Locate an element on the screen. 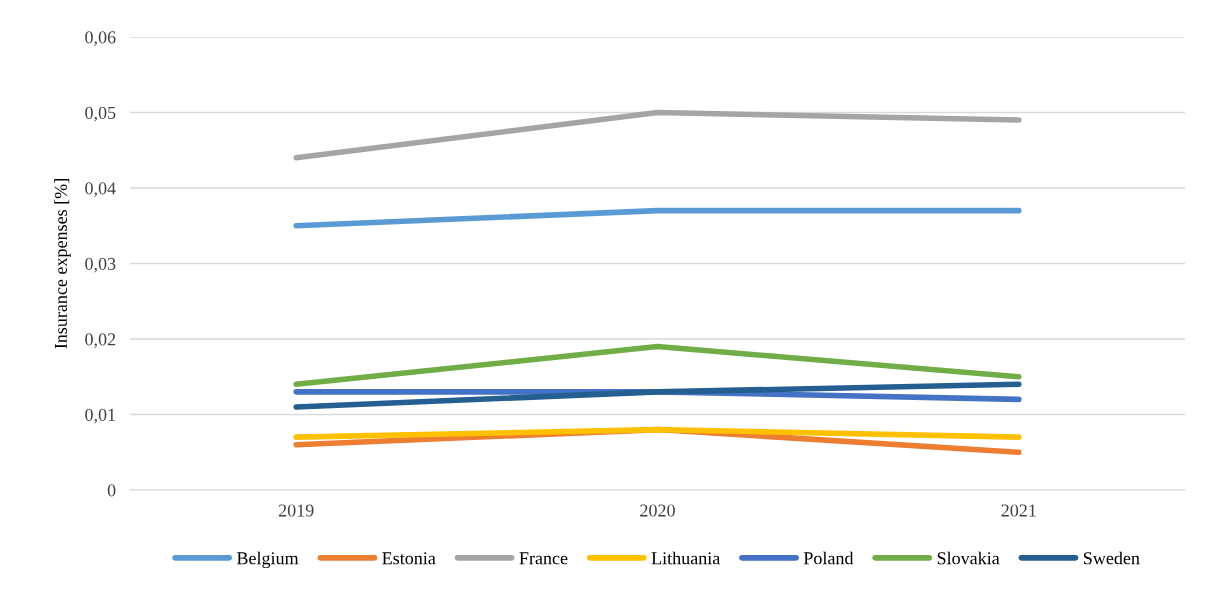 The width and height of the screenshot is (1212, 594). x-tick-label: 2021 is located at coordinates (1018, 510).